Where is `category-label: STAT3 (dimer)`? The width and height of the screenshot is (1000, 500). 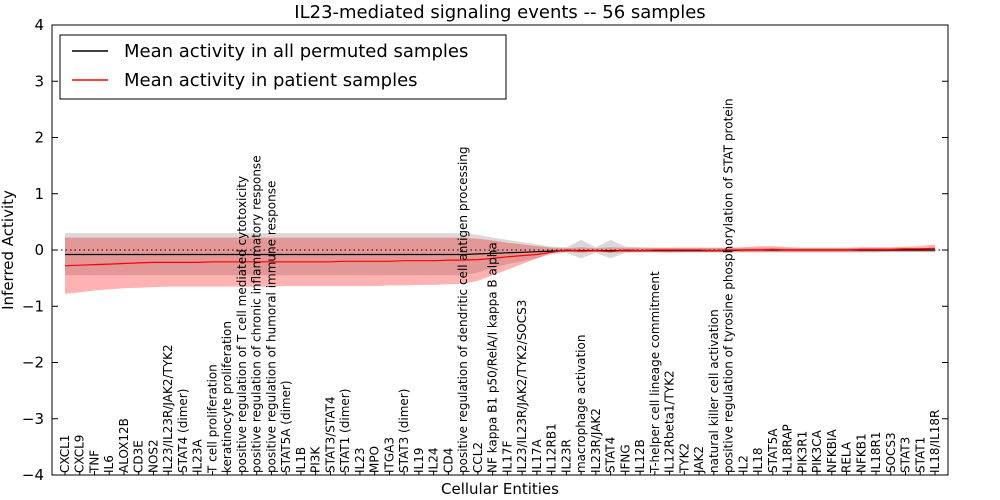 category-label: STAT3 (dimer) is located at coordinates (404, 431).